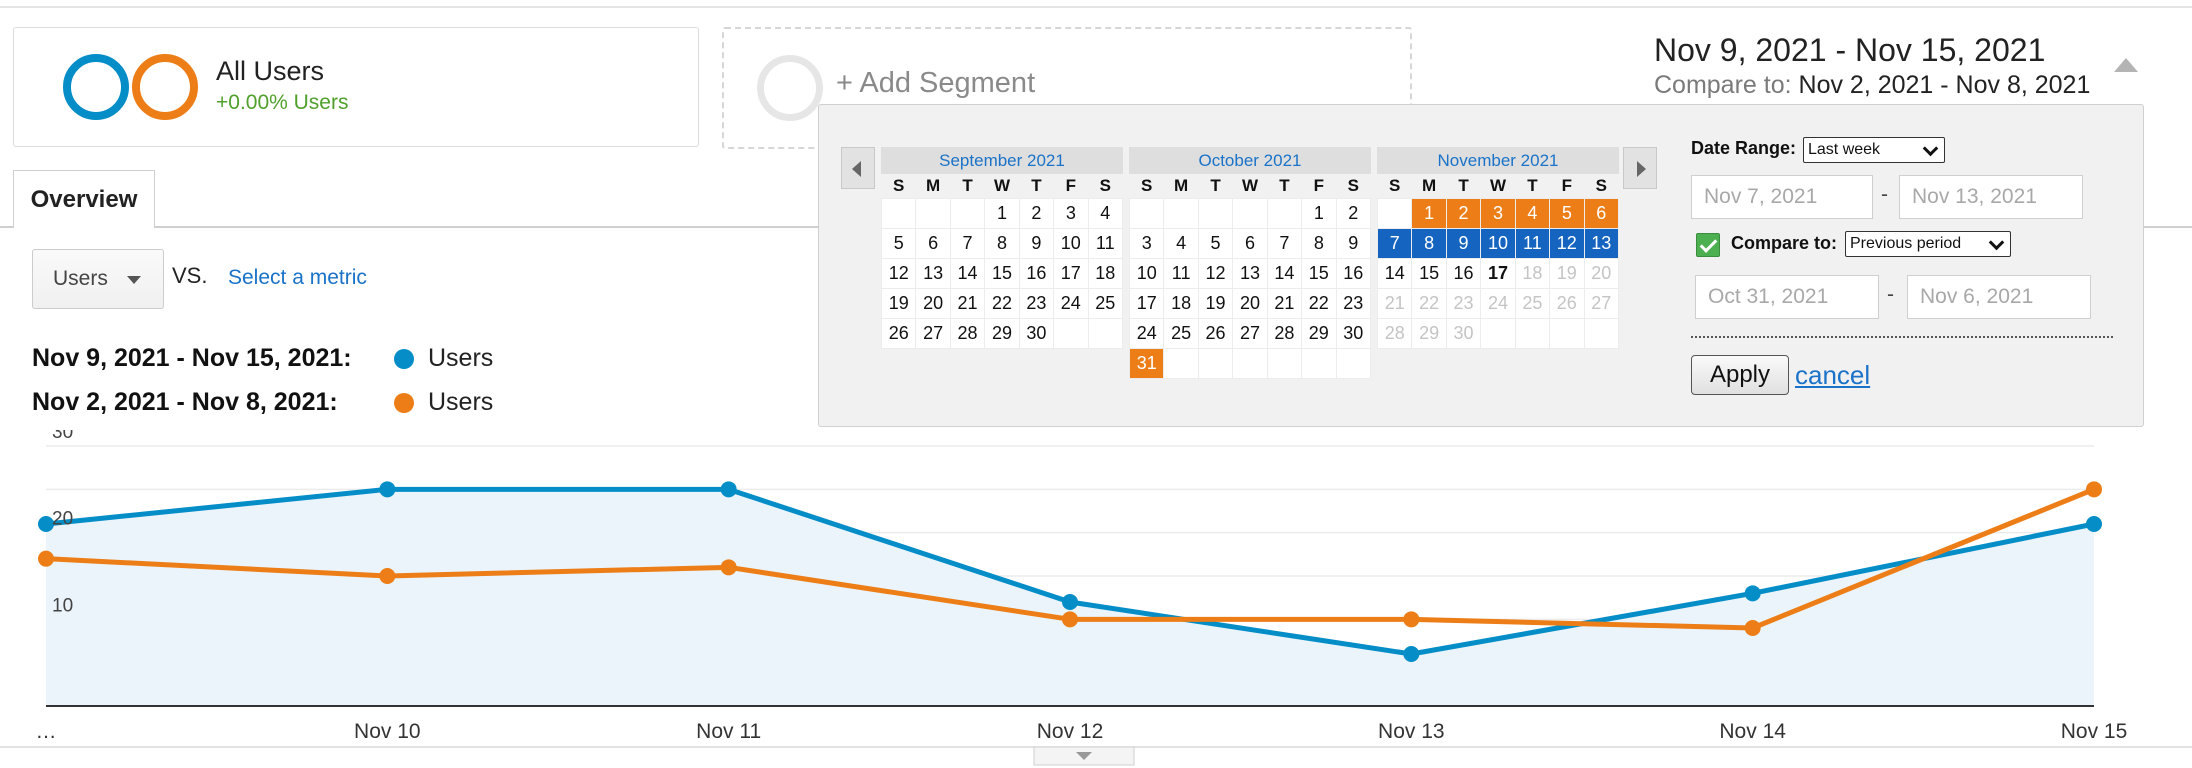 The width and height of the screenshot is (2192, 768). Describe the element at coordinates (1708, 245) in the screenshot. I see `compare-checkbox` at that location.